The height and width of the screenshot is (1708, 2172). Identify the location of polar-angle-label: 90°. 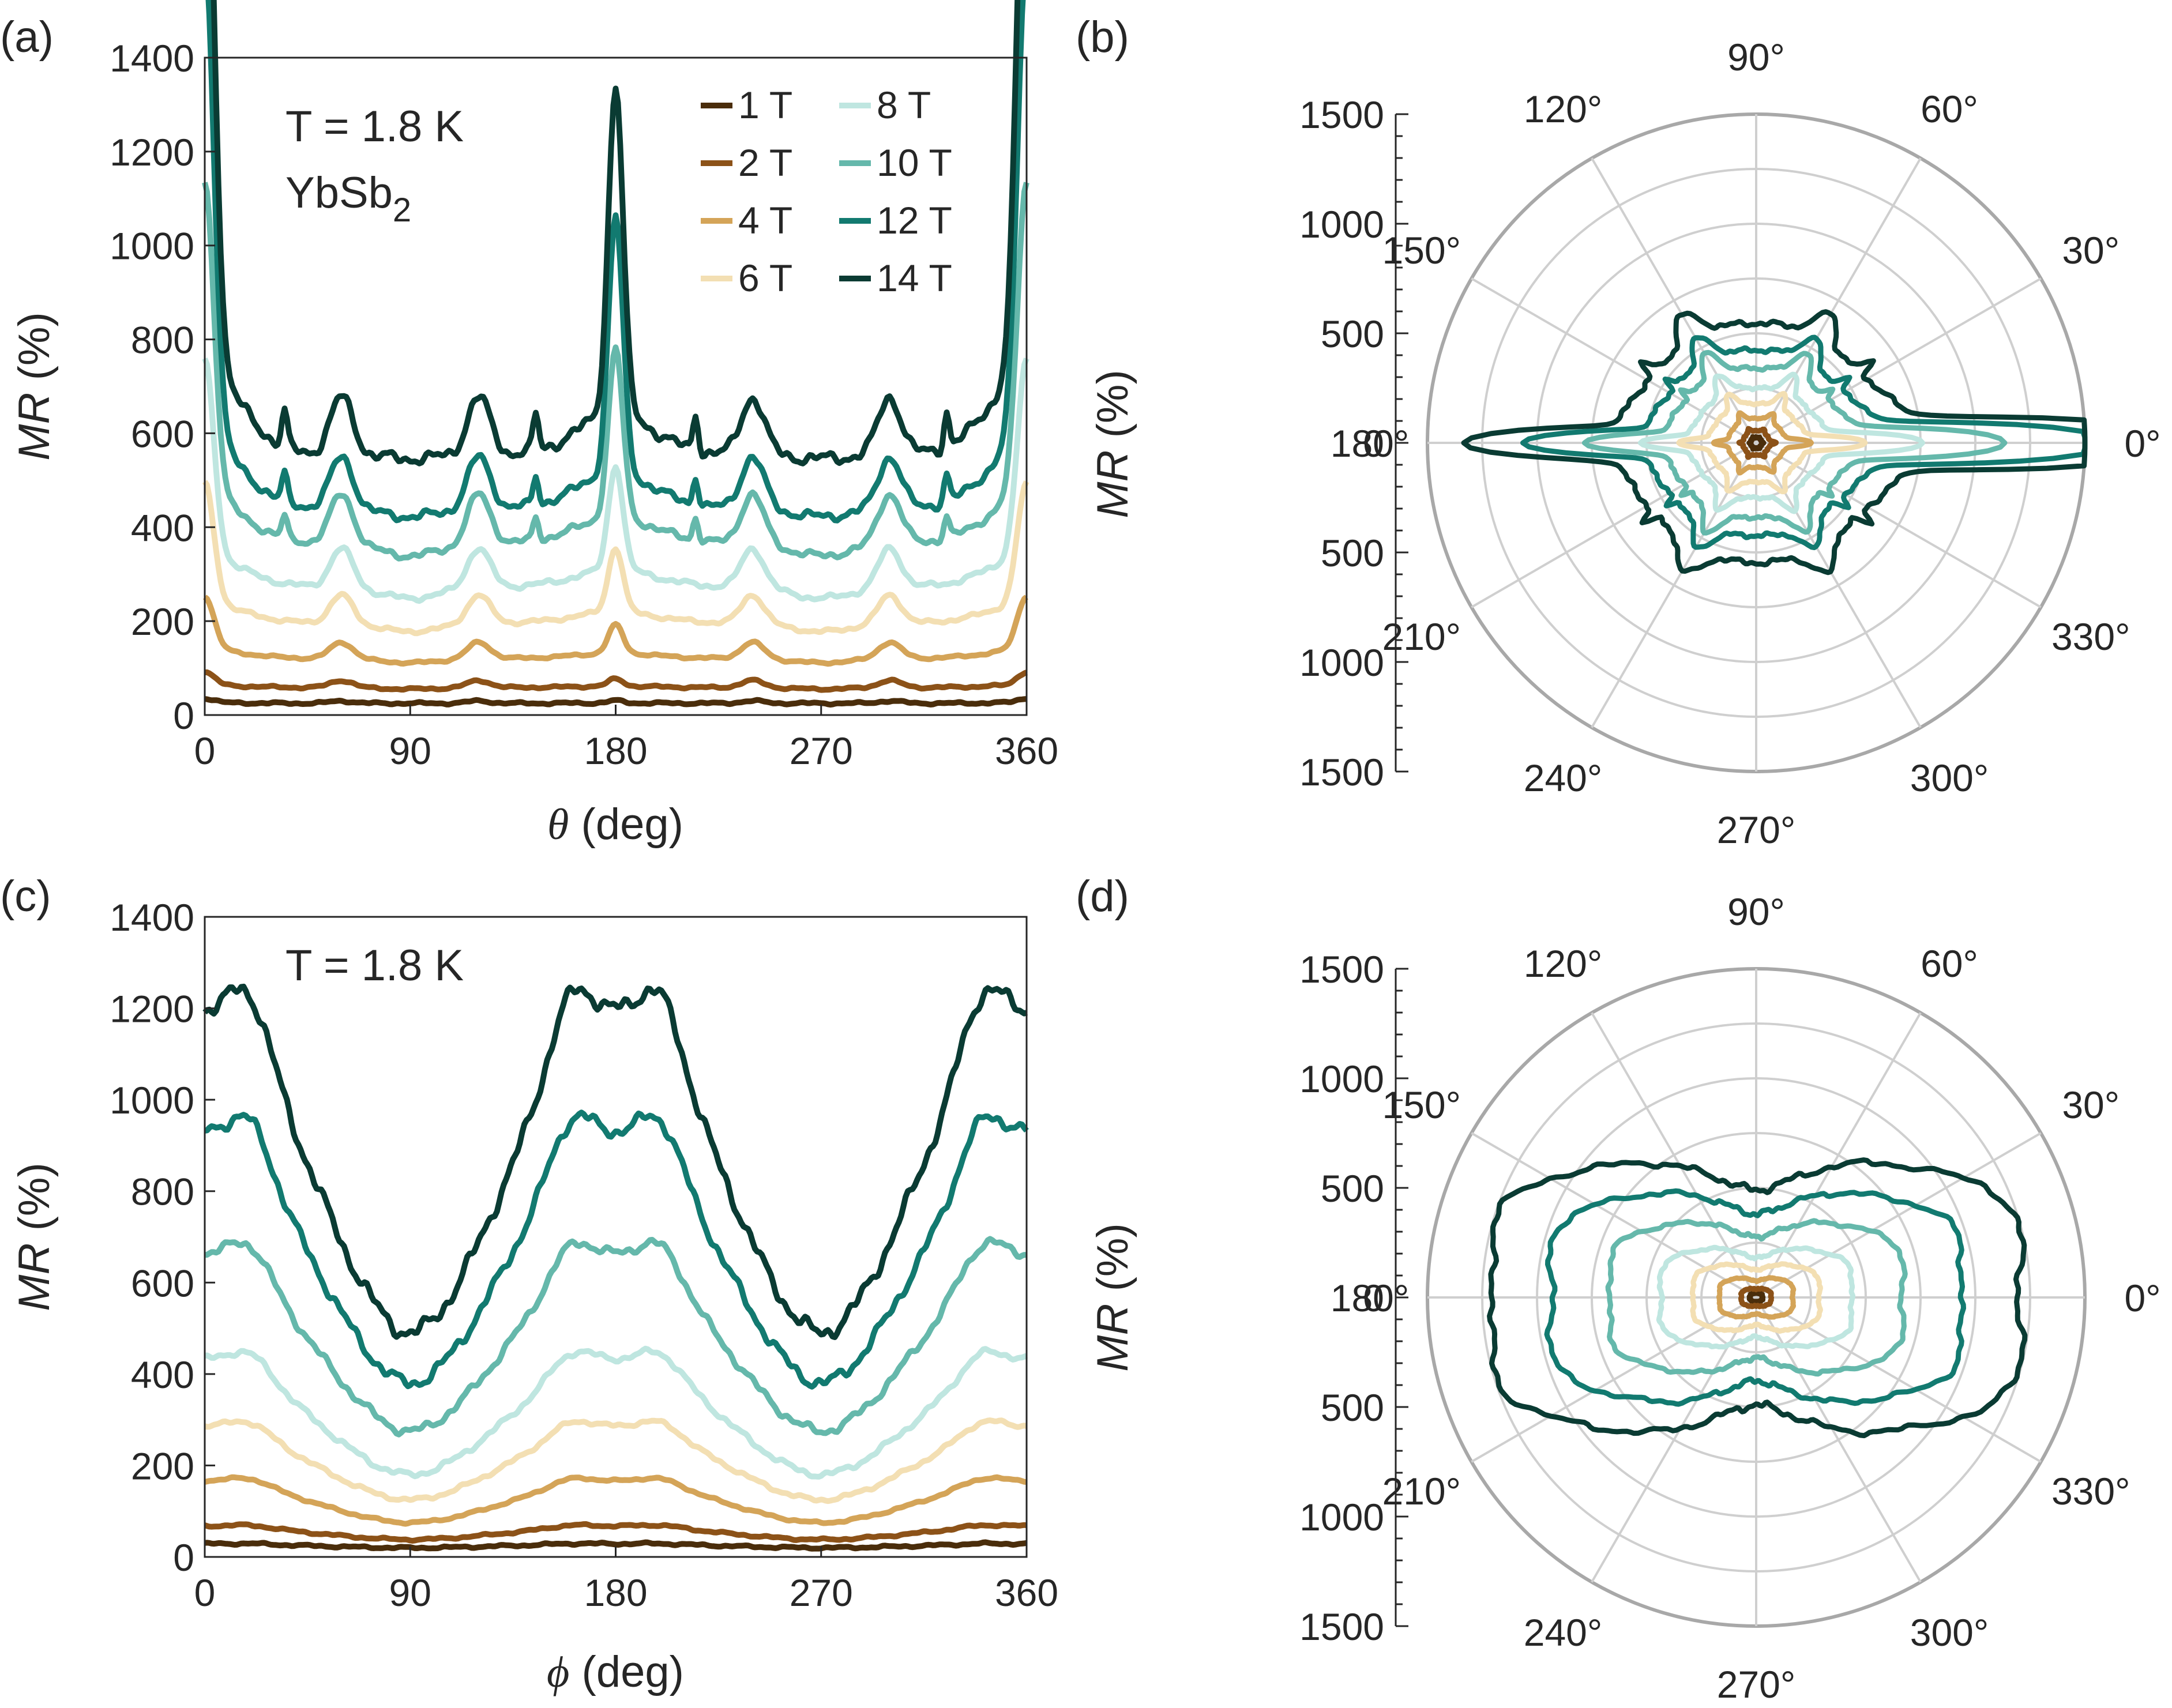
(1756, 912).